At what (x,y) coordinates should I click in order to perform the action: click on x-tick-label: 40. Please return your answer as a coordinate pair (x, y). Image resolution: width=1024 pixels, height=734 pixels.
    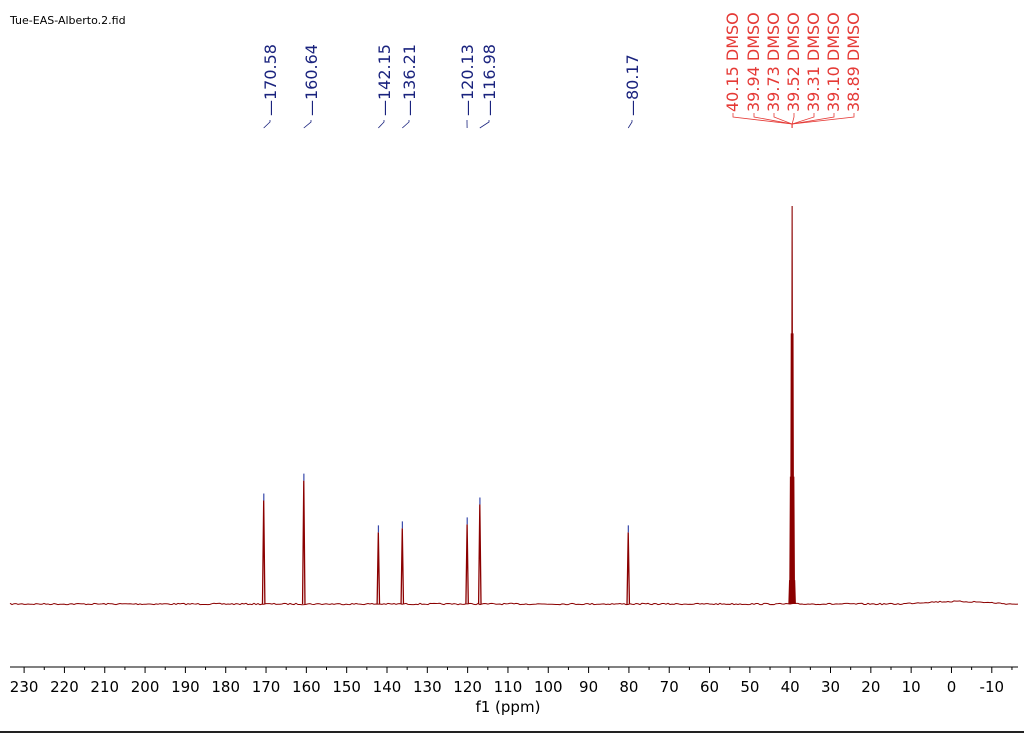
    Looking at the image, I should click on (790, 687).